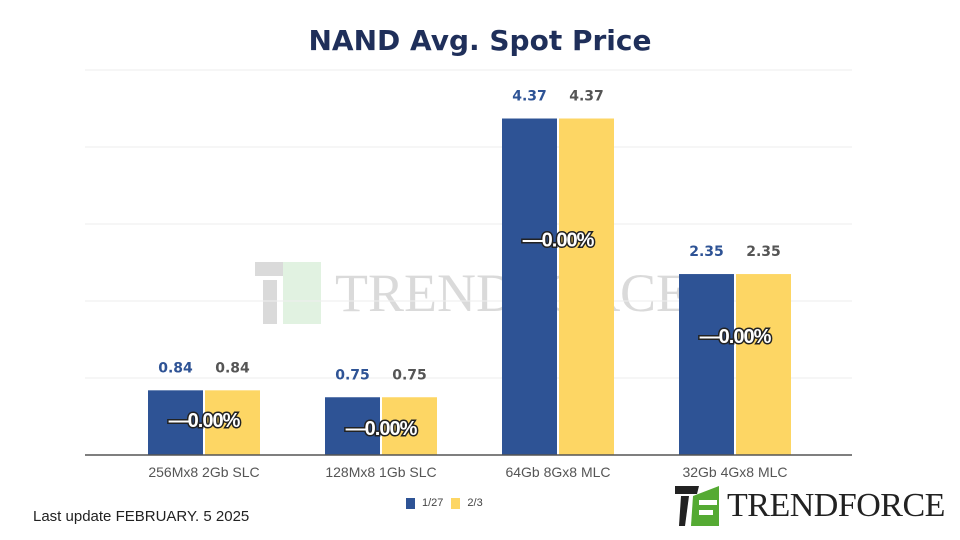  What do you see at coordinates (480, 40) in the screenshot?
I see `chart-title: NAND Avg. Spot Price` at bounding box center [480, 40].